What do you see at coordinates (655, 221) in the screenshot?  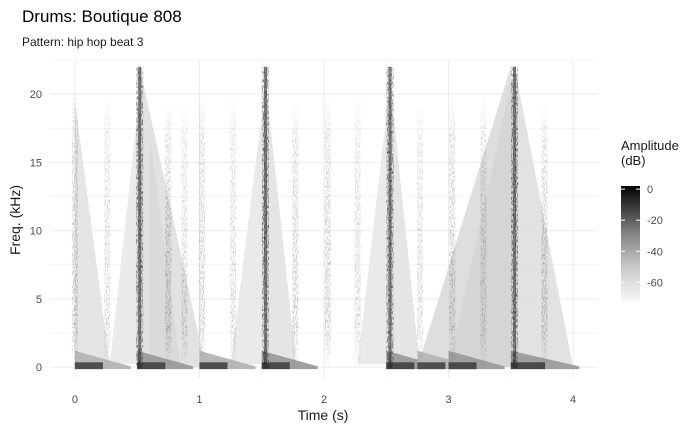 I see `legend-tick-label: -20` at bounding box center [655, 221].